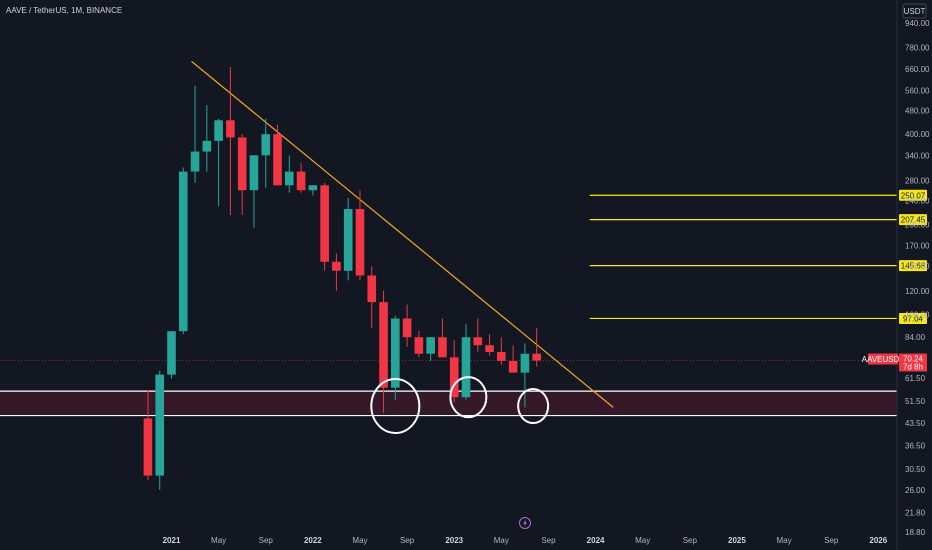  I want to click on currency-label: USDT, so click(915, 11).